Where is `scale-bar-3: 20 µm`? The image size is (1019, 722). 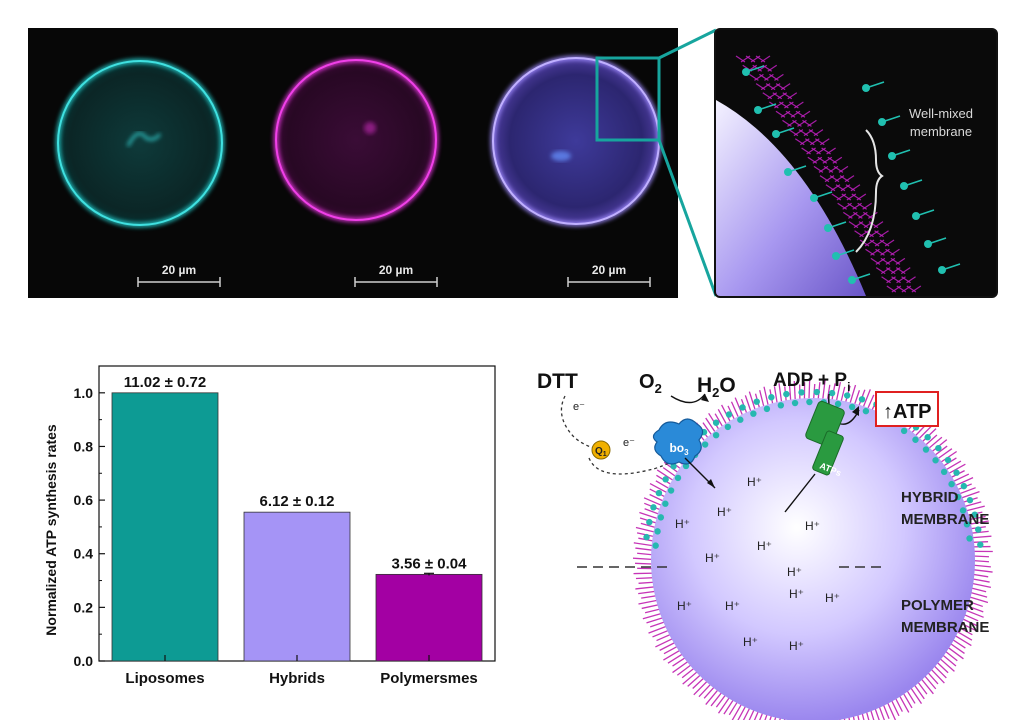 scale-bar-3: 20 µm is located at coordinates (609, 275).